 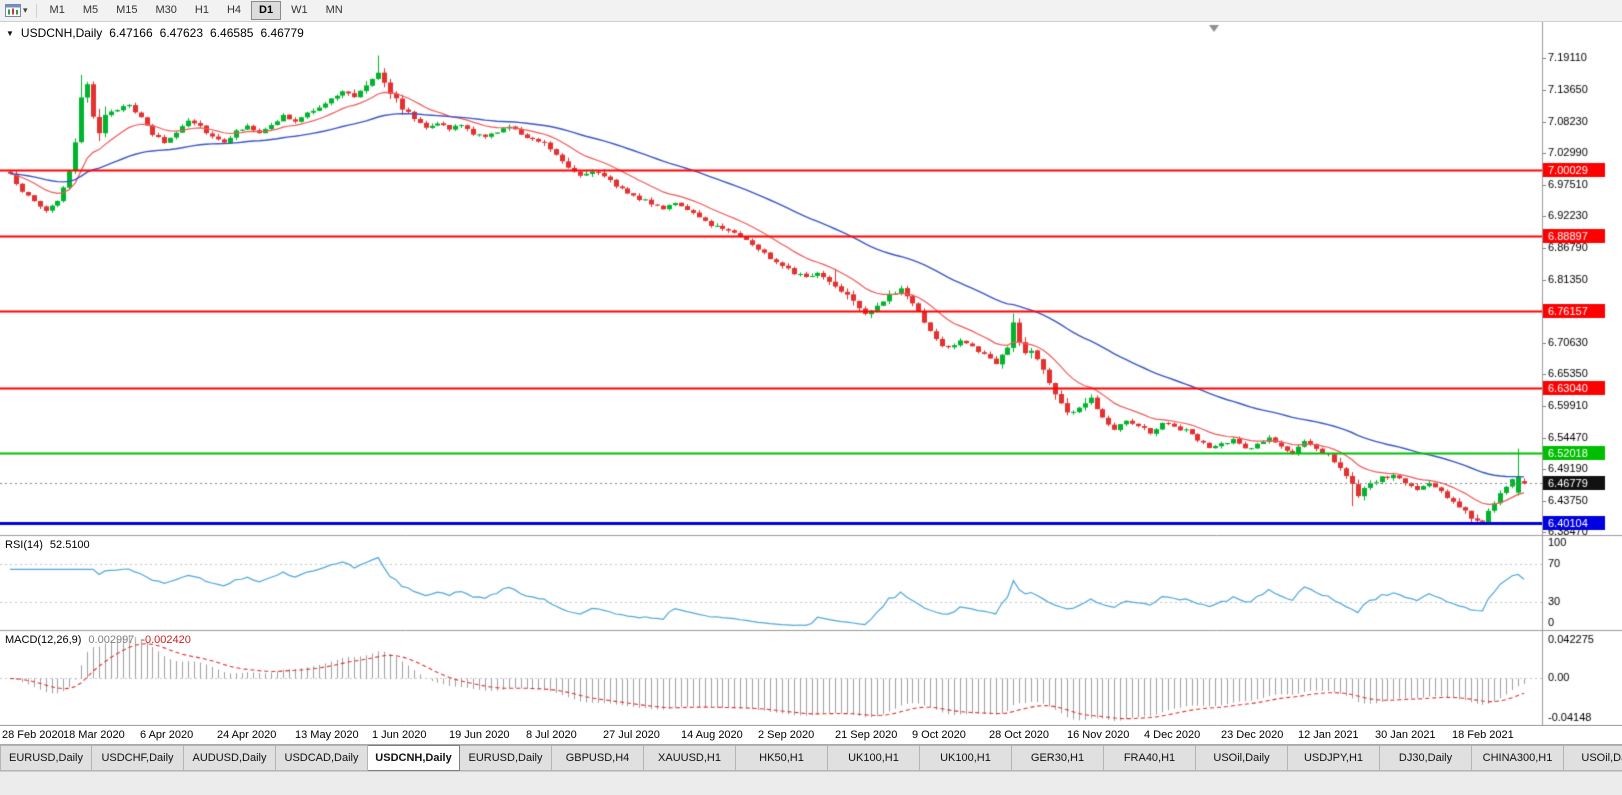 I want to click on timeframe-button-d1: D1, so click(x=266, y=10).